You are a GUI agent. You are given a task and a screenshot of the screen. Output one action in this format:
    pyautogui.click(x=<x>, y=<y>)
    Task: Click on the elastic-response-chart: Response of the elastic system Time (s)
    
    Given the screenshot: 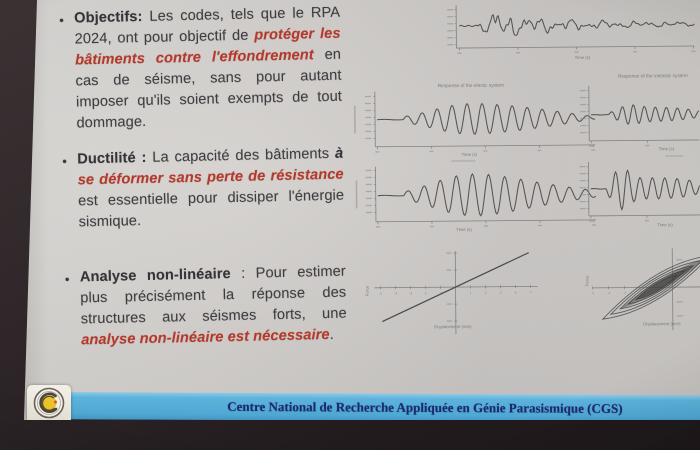 What is the action you would take?
    pyautogui.click(x=474, y=120)
    